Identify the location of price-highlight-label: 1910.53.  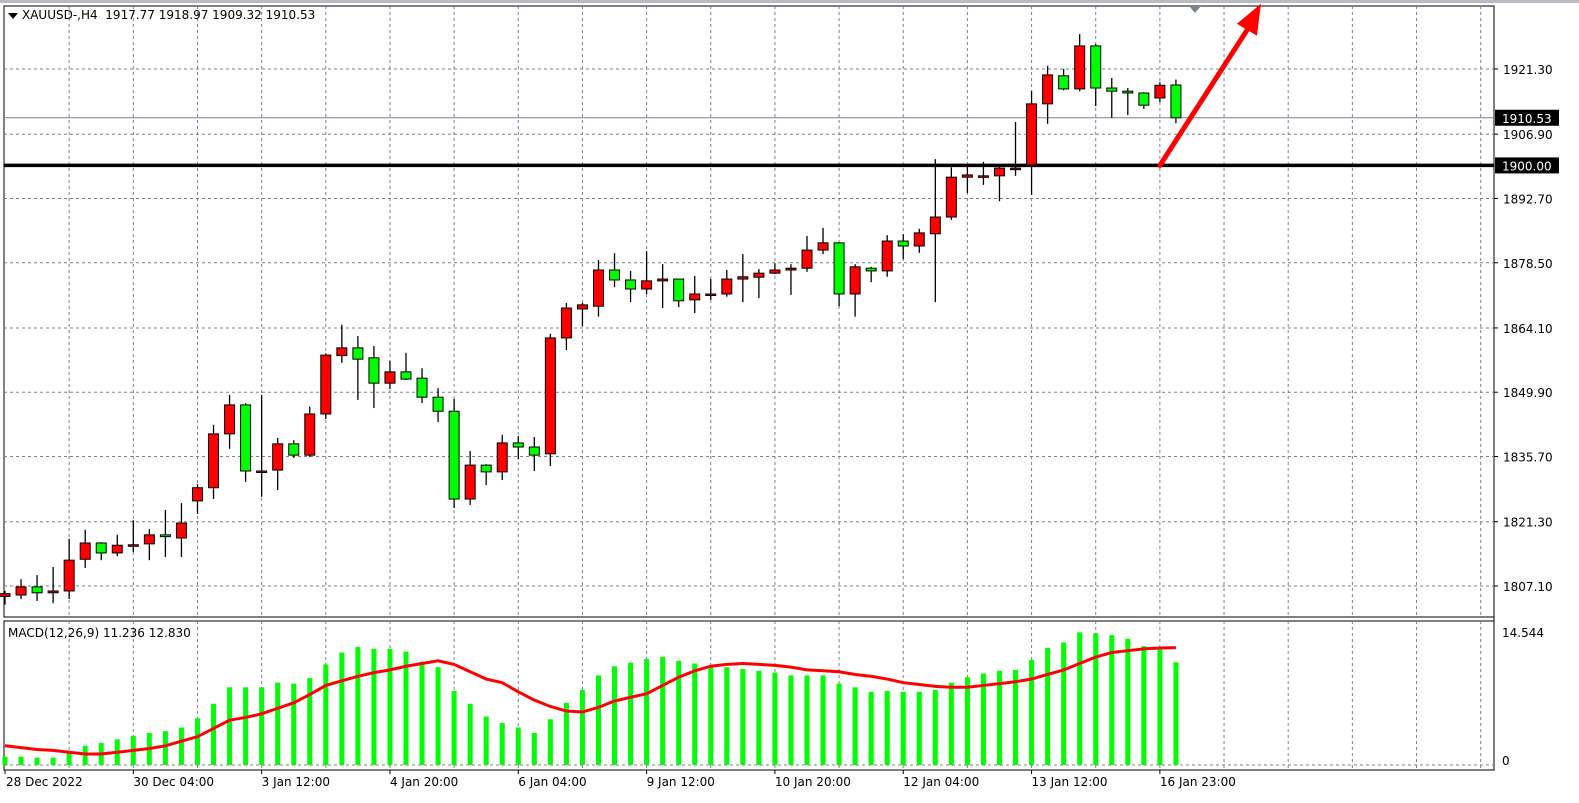
(1527, 119).